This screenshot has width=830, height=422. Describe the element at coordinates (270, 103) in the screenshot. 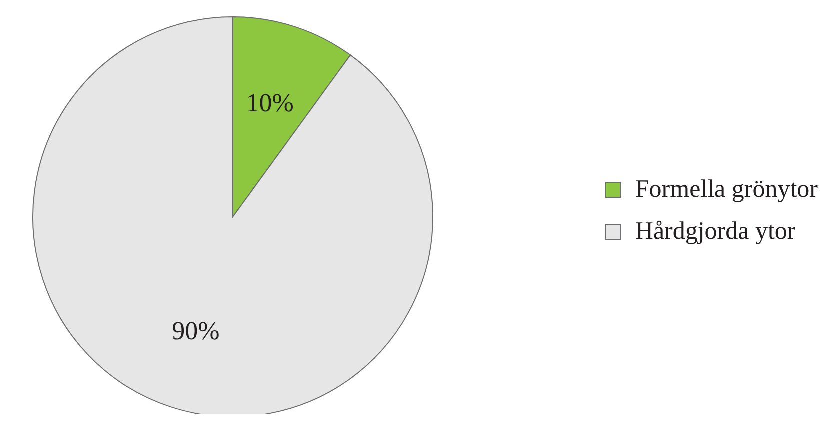

I see `data-label: 10%` at that location.